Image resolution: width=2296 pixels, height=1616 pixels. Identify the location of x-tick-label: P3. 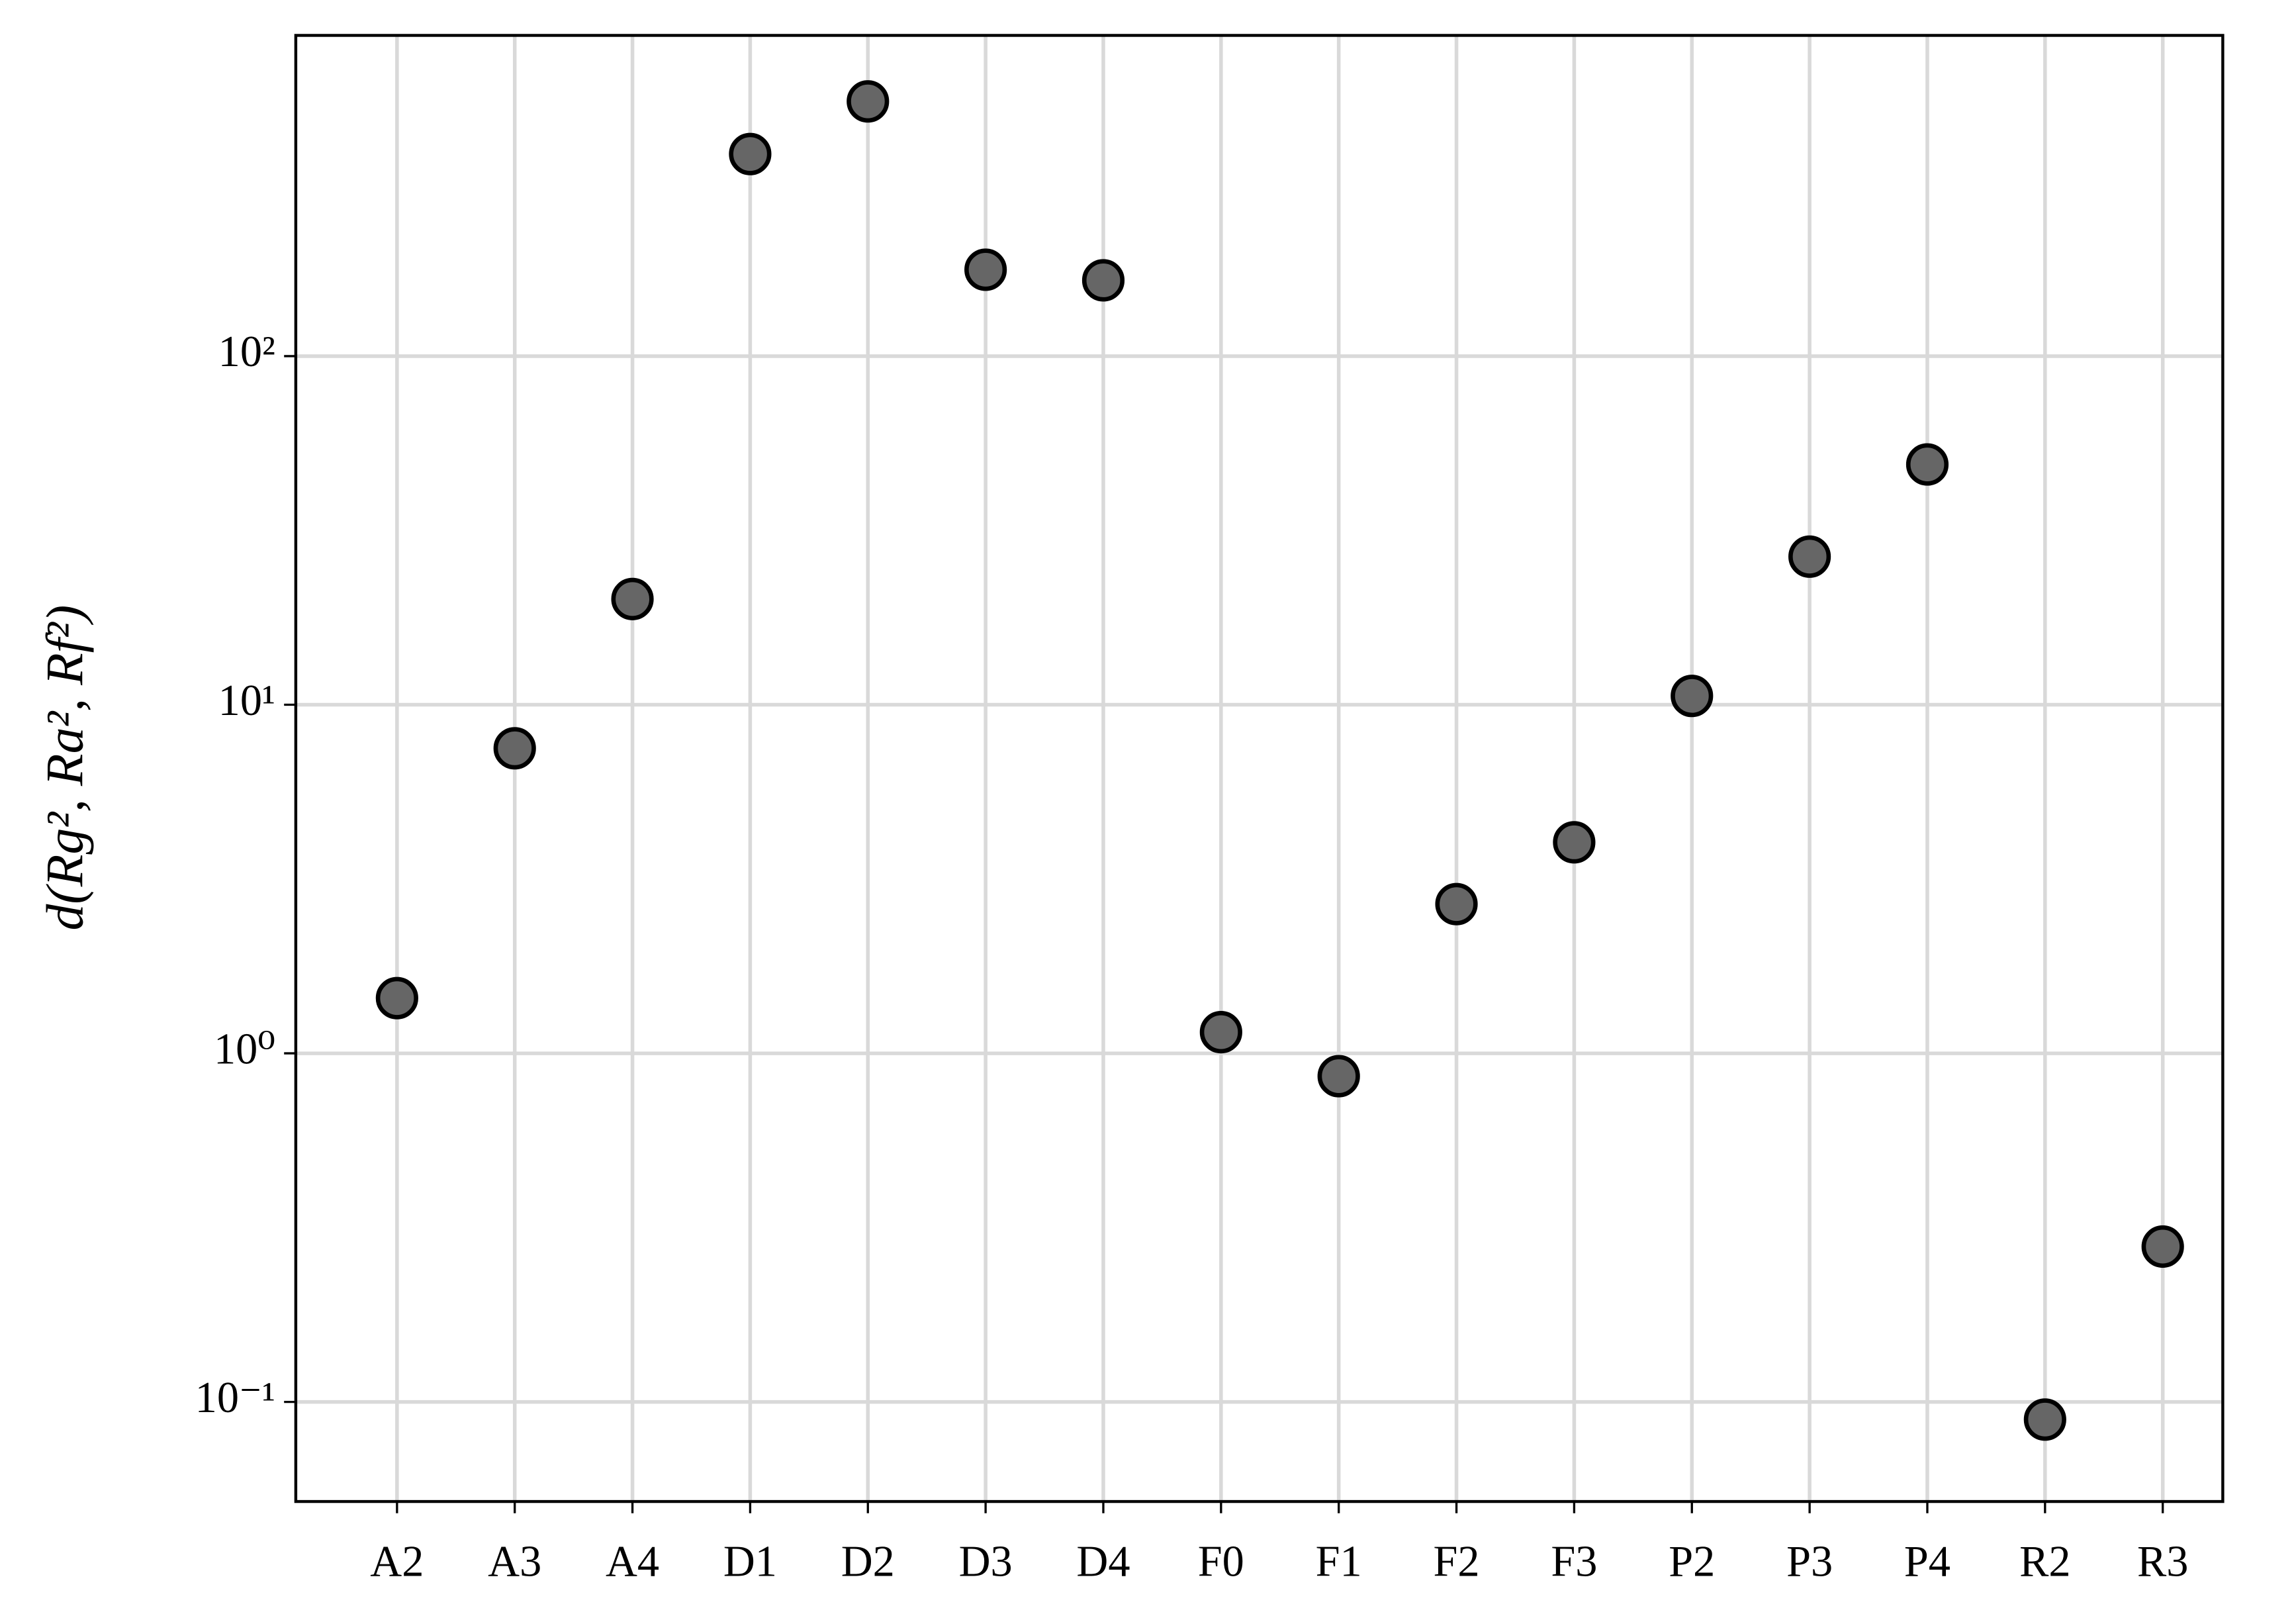
(1810, 1562).